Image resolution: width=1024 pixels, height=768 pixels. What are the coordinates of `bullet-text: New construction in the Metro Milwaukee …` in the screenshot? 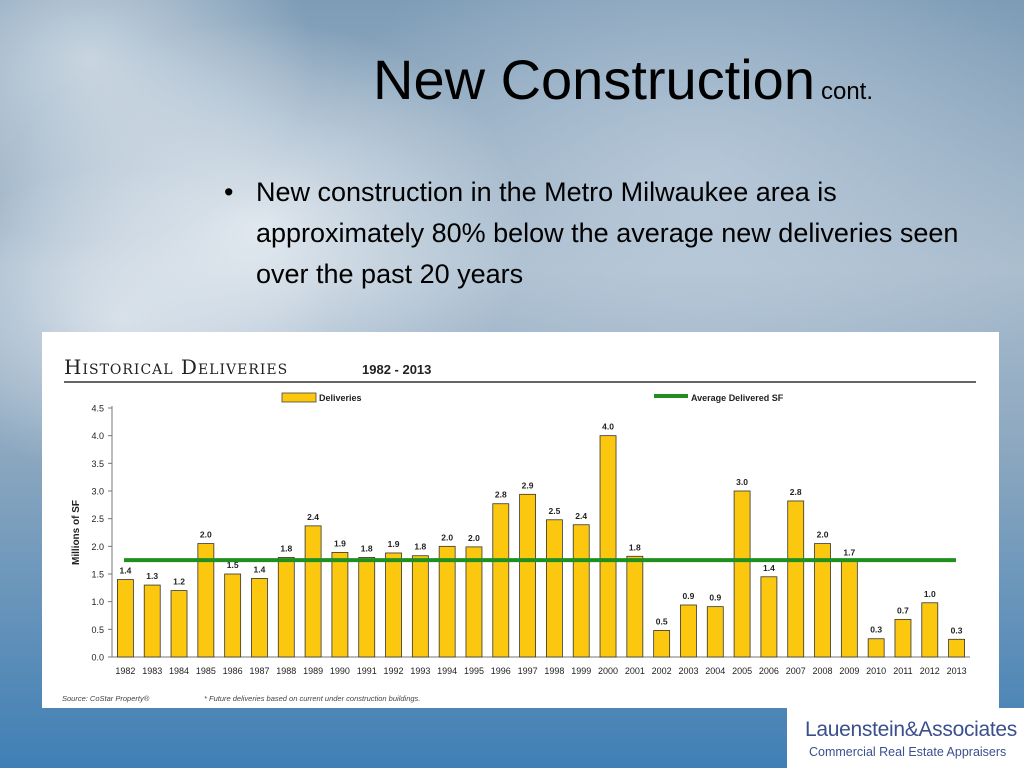 It's located at (607, 233).